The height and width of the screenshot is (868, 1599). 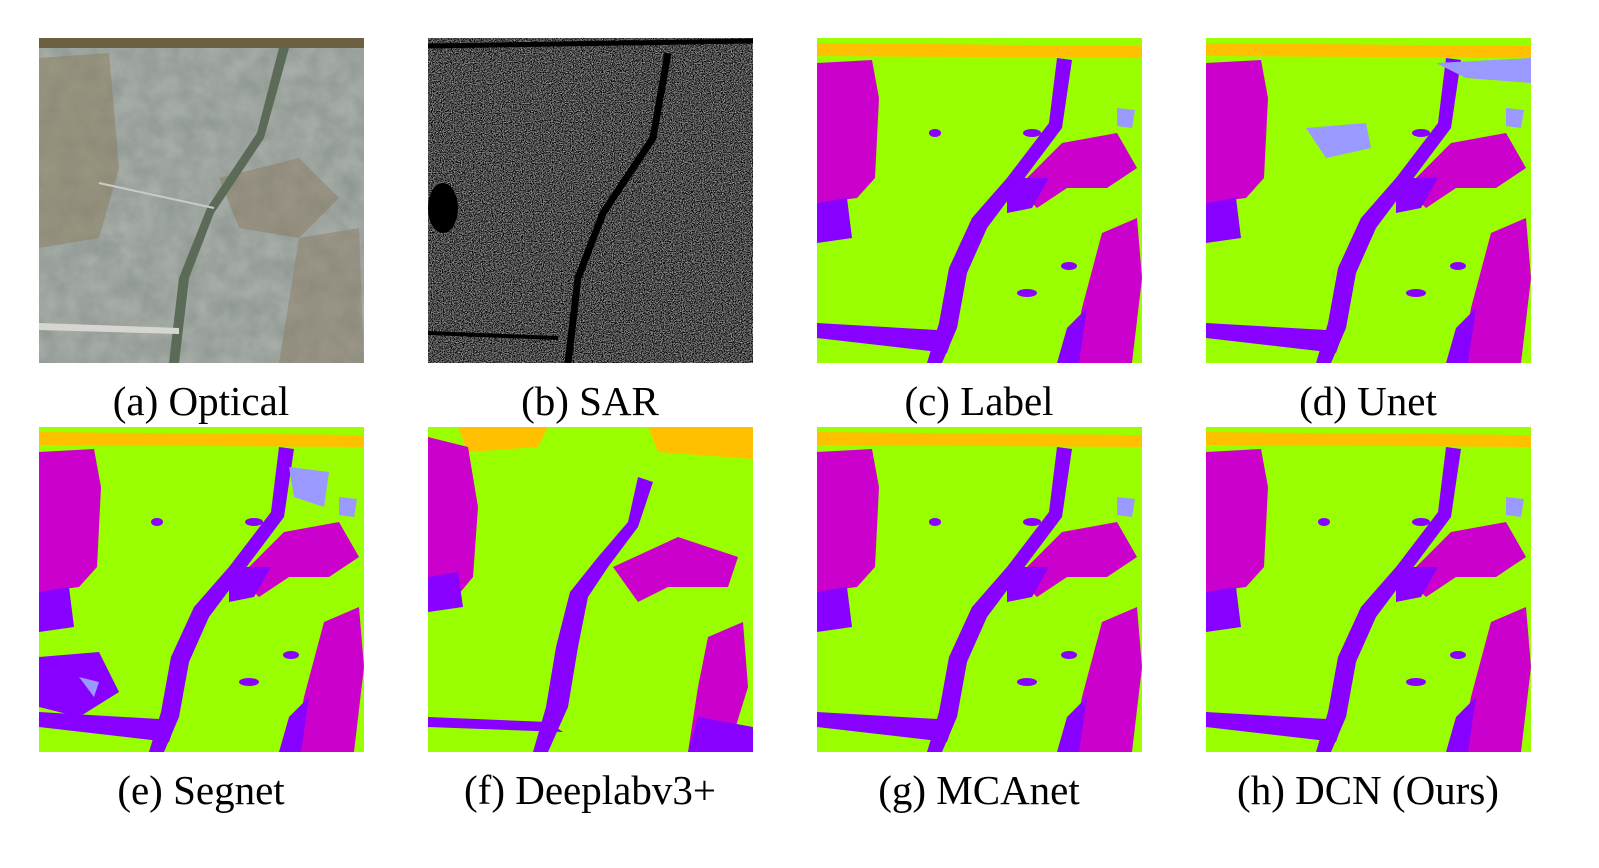 I want to click on panel-caption: (b) SAR, so click(x=590, y=401).